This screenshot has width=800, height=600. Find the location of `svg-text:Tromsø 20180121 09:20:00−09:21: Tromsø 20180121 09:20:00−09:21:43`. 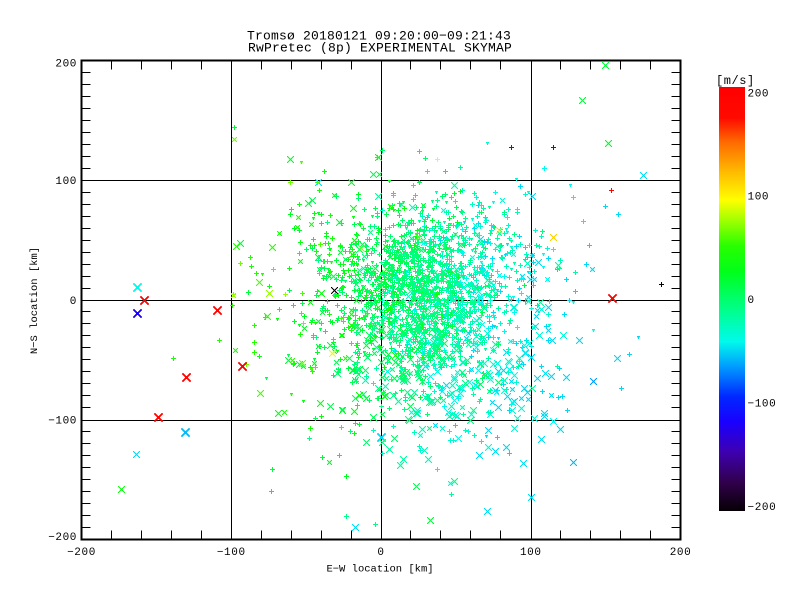

svg-text:Tromsø 20180121 09:20:00−09:21: Tromsø 20180121 09:20:00−09:21:43 is located at coordinates (379, 35).